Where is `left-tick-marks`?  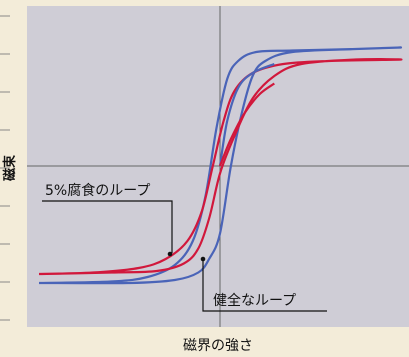 left-tick-marks is located at coordinates (5, 168).